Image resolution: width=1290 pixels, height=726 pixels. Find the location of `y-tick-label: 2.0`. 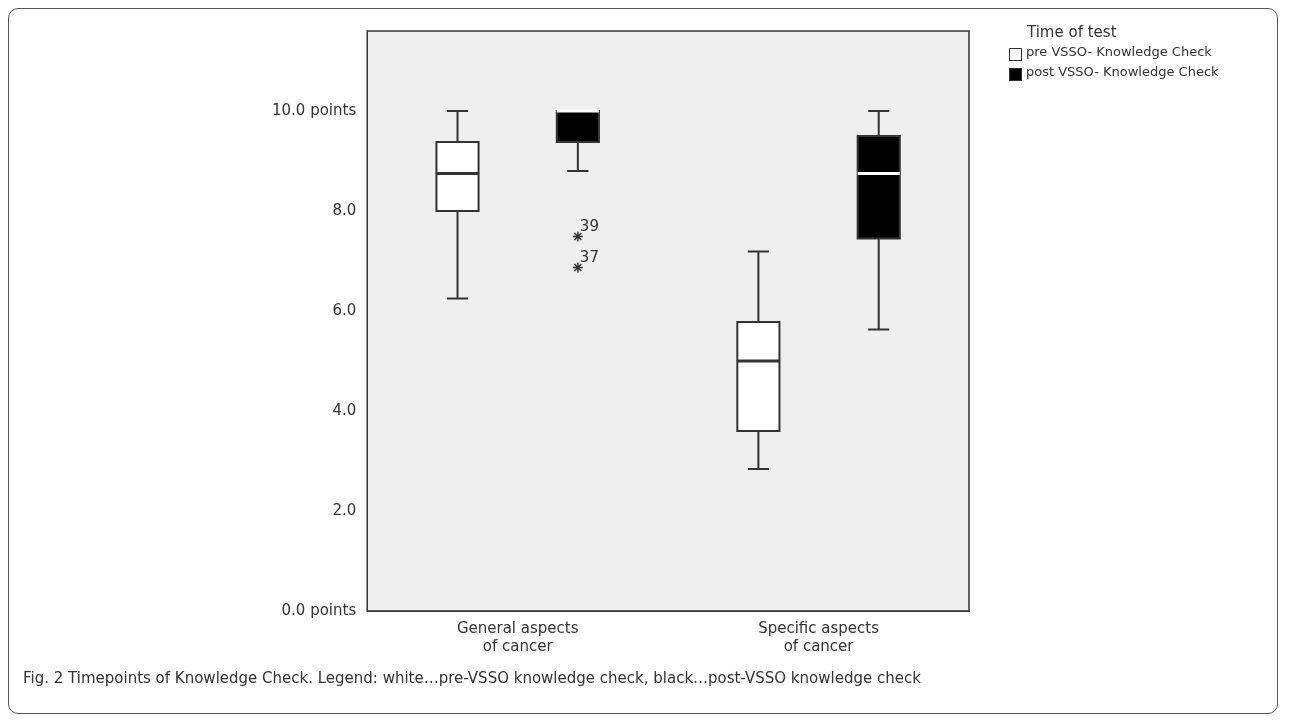

y-tick-label: 2.0 is located at coordinates (344, 509).